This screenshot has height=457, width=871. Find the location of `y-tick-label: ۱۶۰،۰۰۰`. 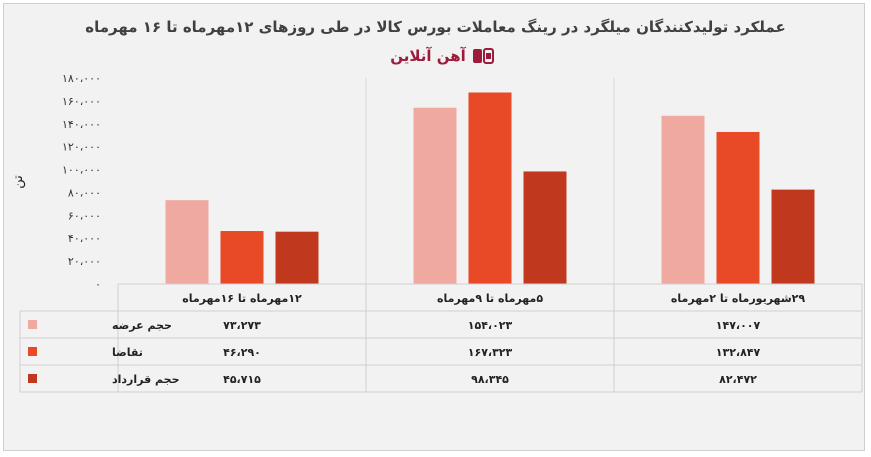

y-tick-label: ۱۶۰،۰۰۰ is located at coordinates (81, 101).